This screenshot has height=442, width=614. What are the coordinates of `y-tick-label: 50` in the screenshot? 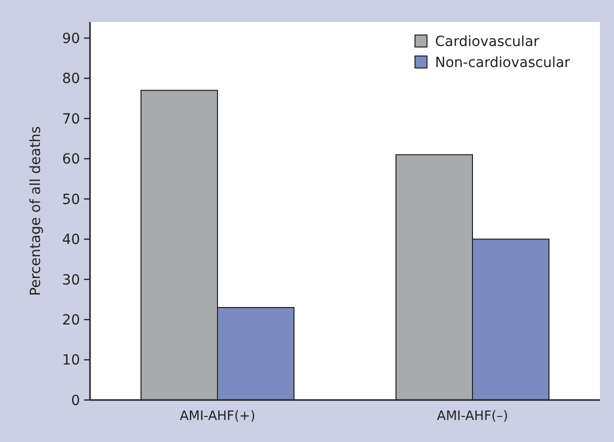 It's located at (71, 200).